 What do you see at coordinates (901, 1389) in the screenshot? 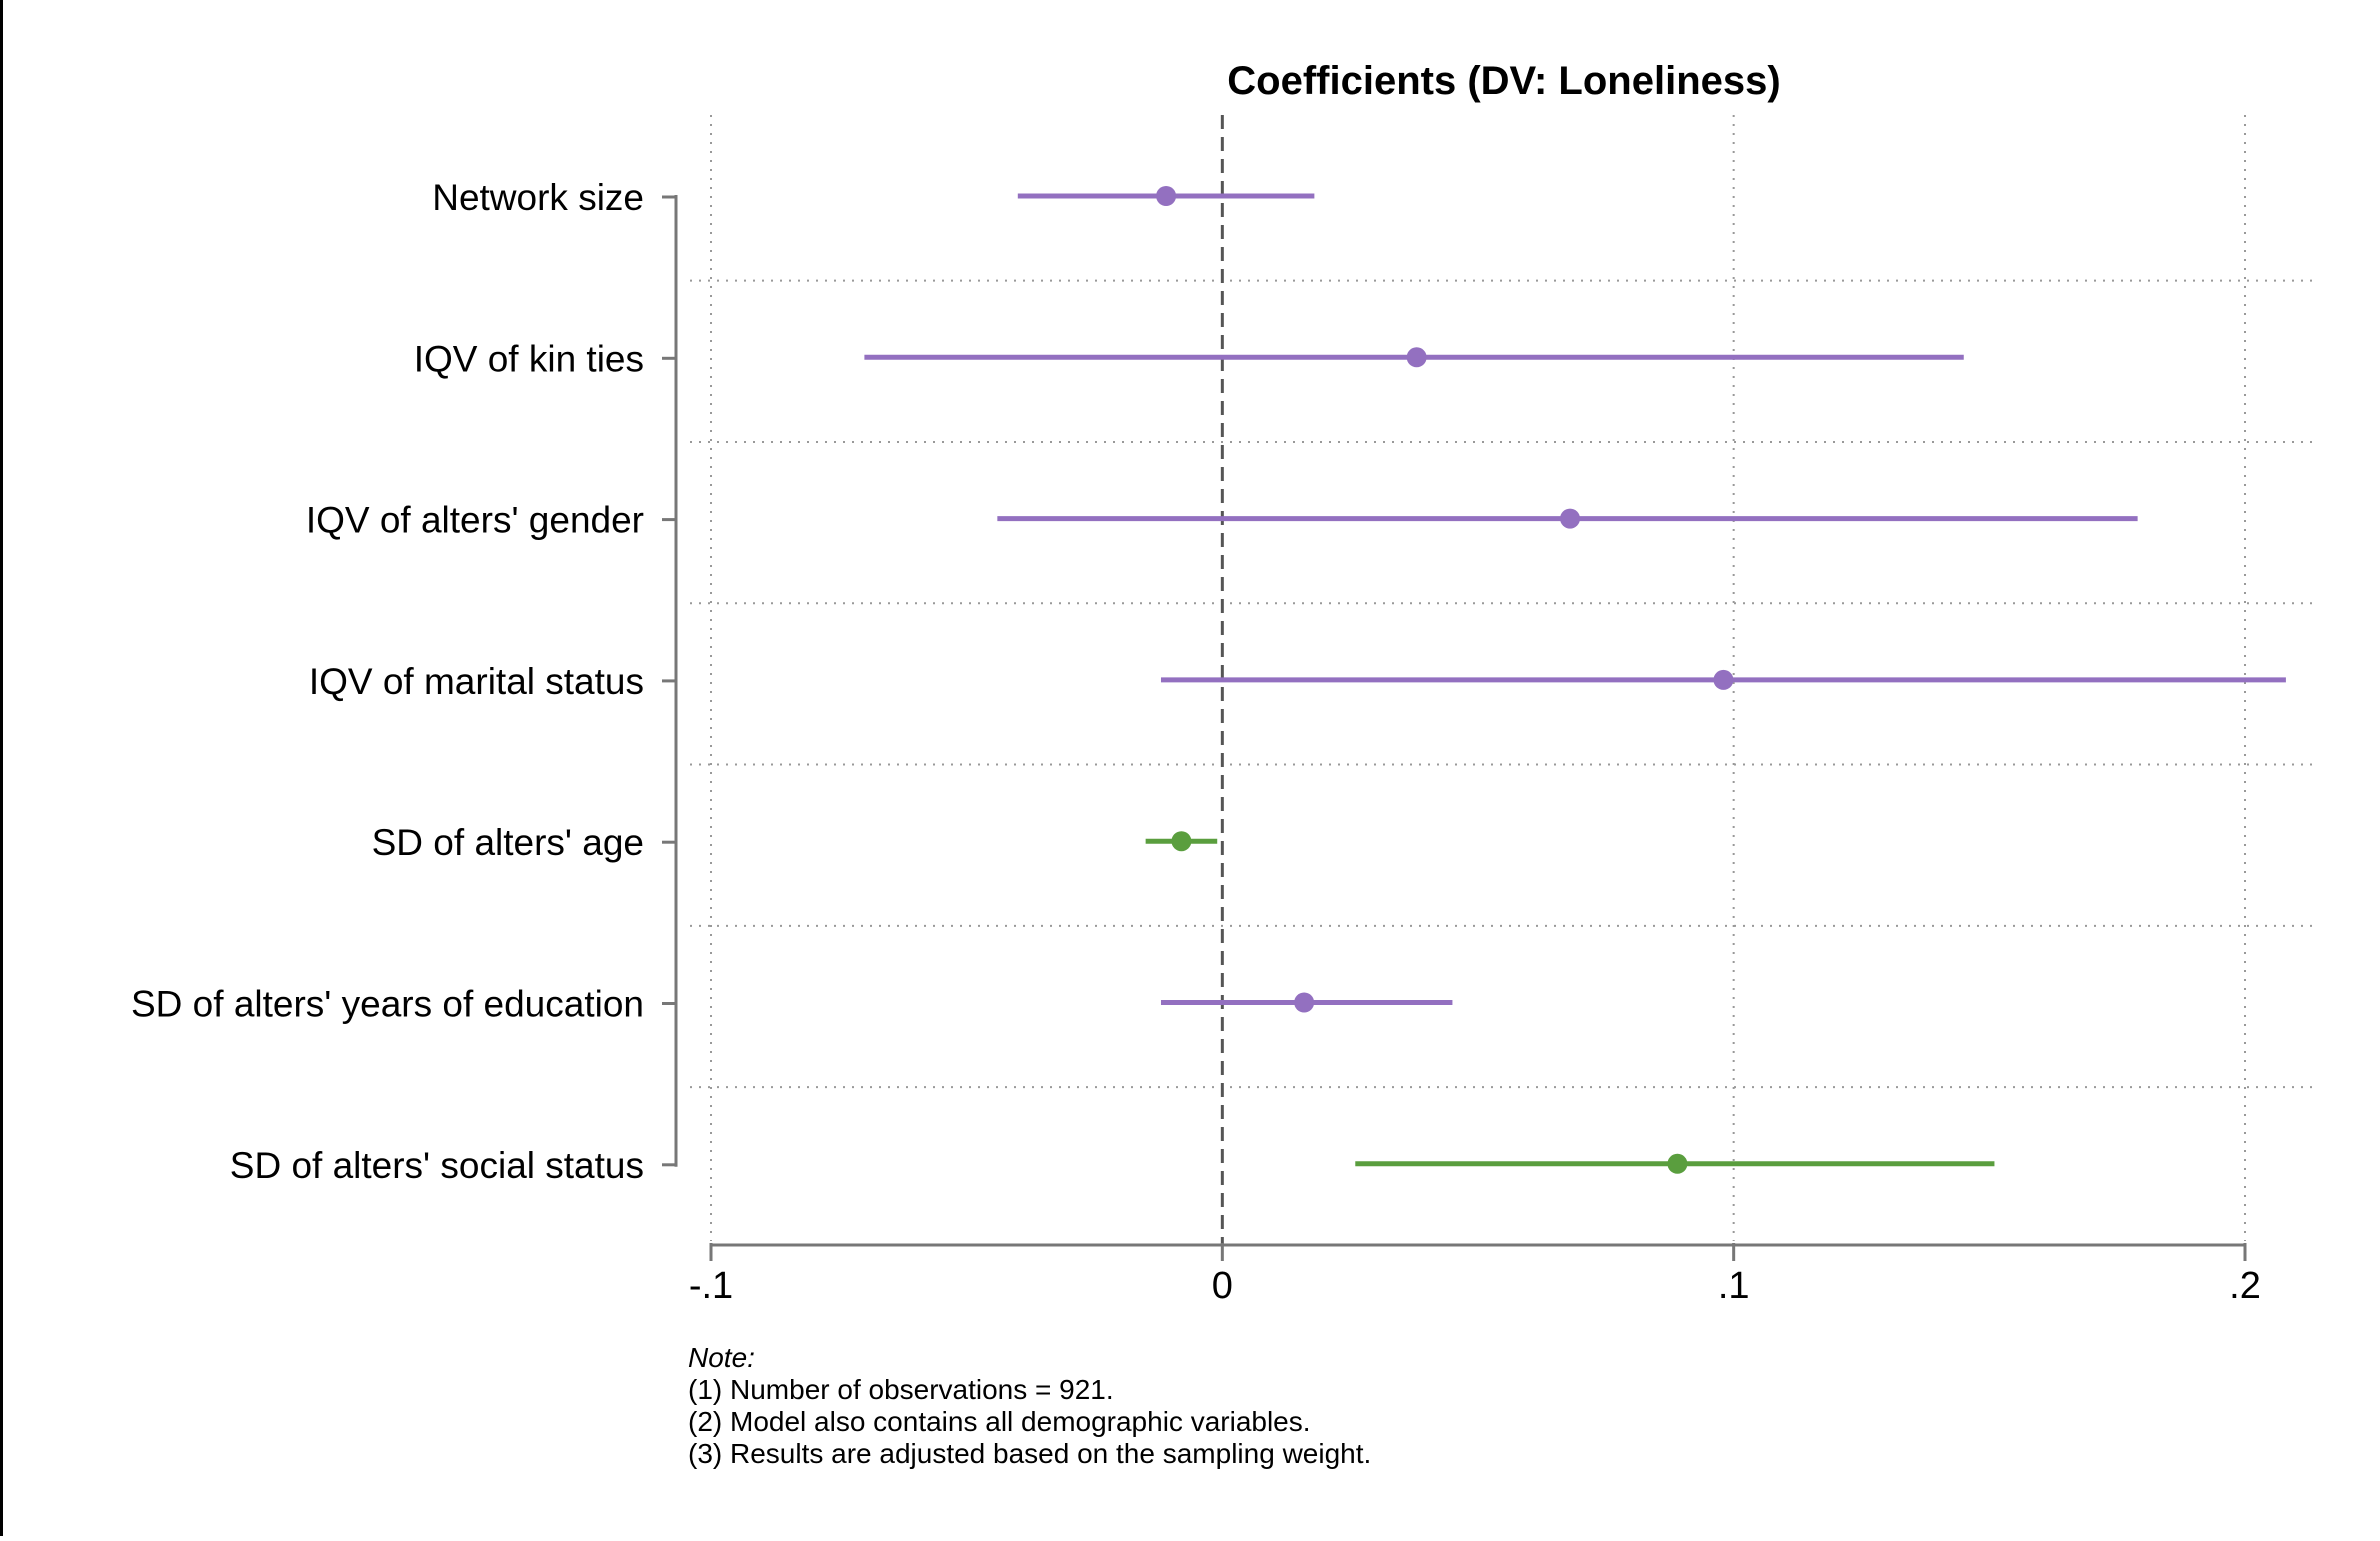
I see `note-line-1: (1) Number of observations = 921.` at bounding box center [901, 1389].